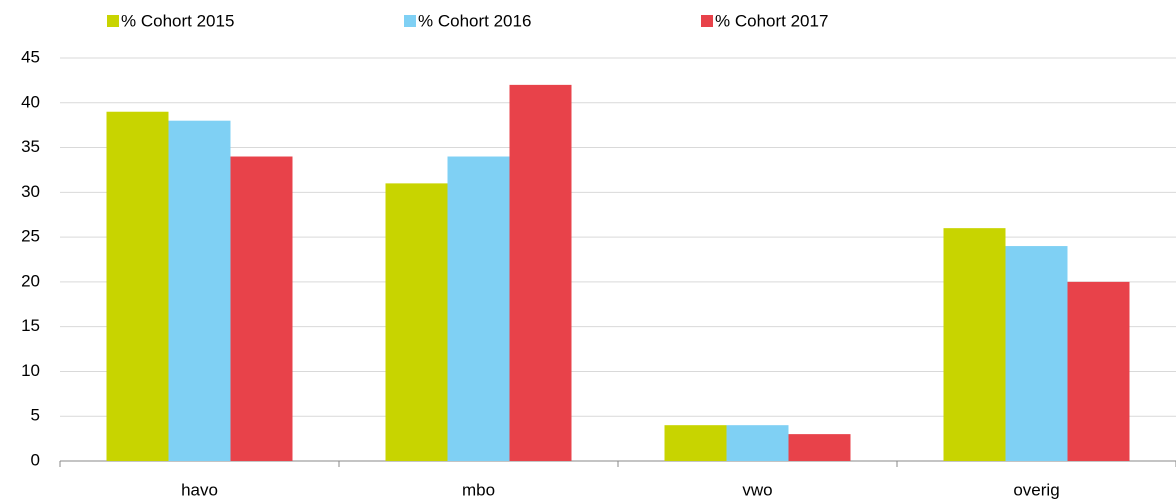  I want to click on x-tick-label: havo, so click(199, 489).